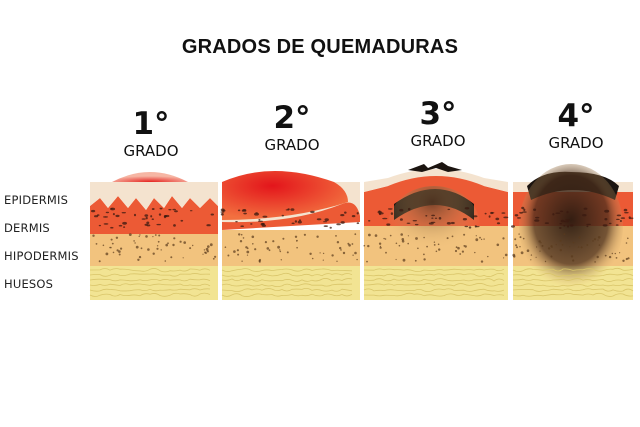 The height and width of the screenshot is (427, 640). I want to click on redness-bump, so click(150, 177).